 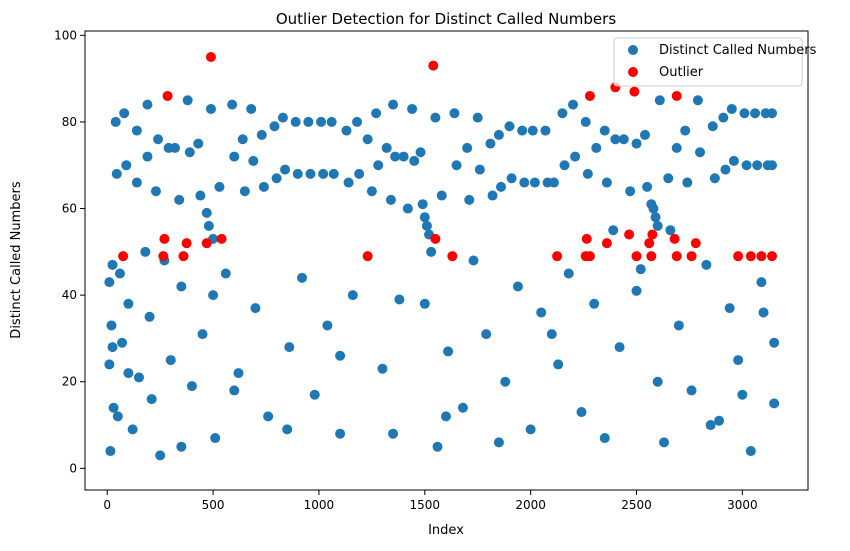 What do you see at coordinates (16, 260) in the screenshot?
I see `y-axis-label: Distinct Called Numbers` at bounding box center [16, 260].